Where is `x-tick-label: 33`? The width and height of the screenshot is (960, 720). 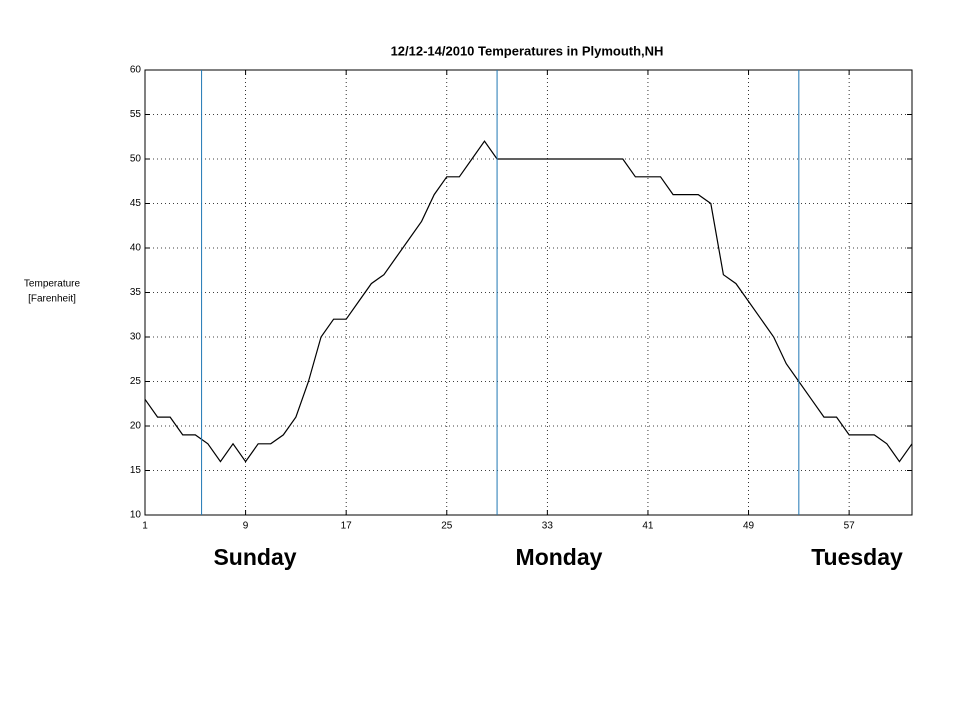
x-tick-label: 33 is located at coordinates (548, 526).